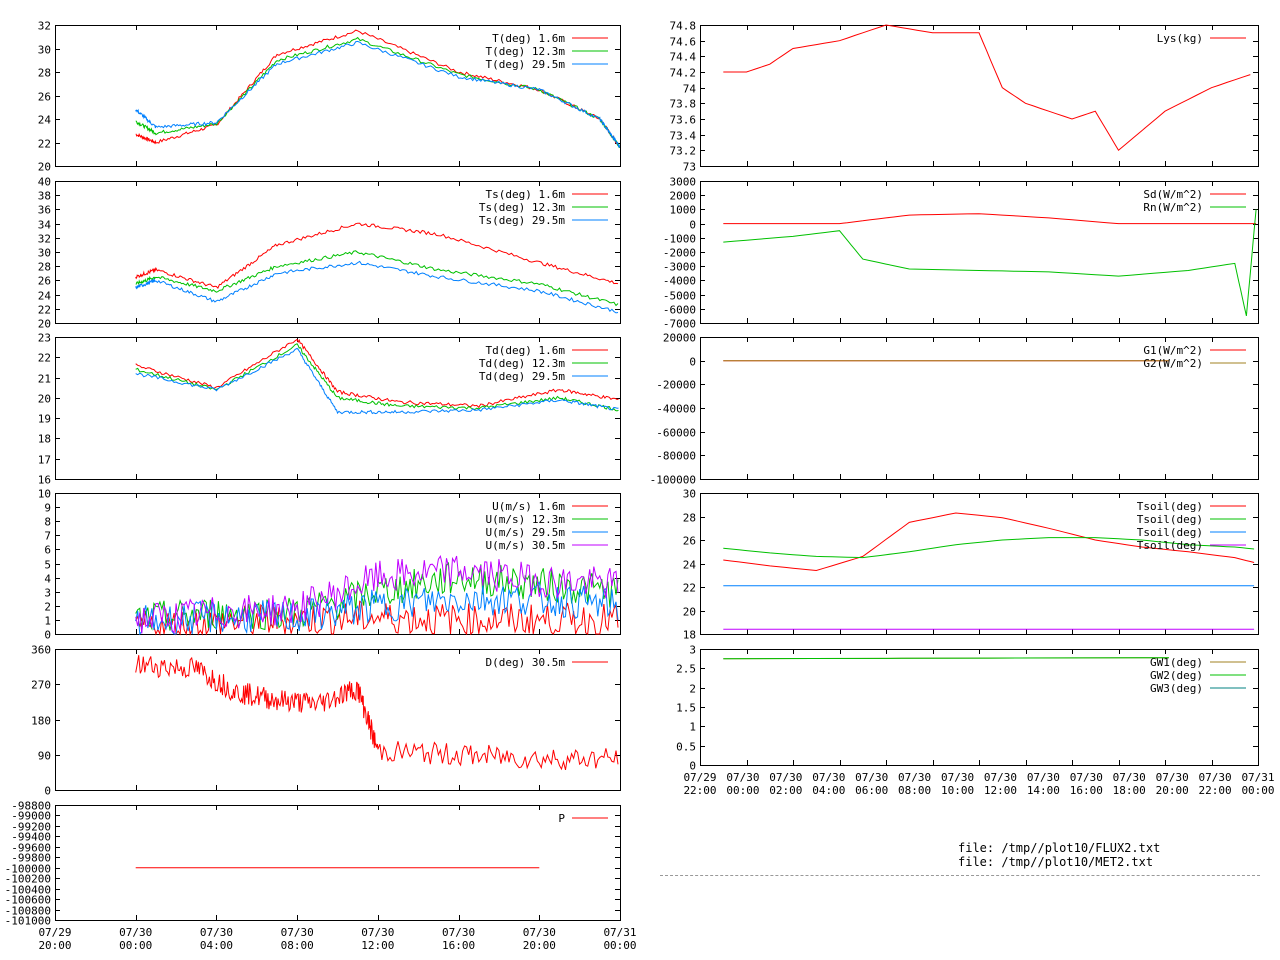 The width and height of the screenshot is (1280, 960). I want to click on panel-2-ytick-label: 28, so click(44, 267).